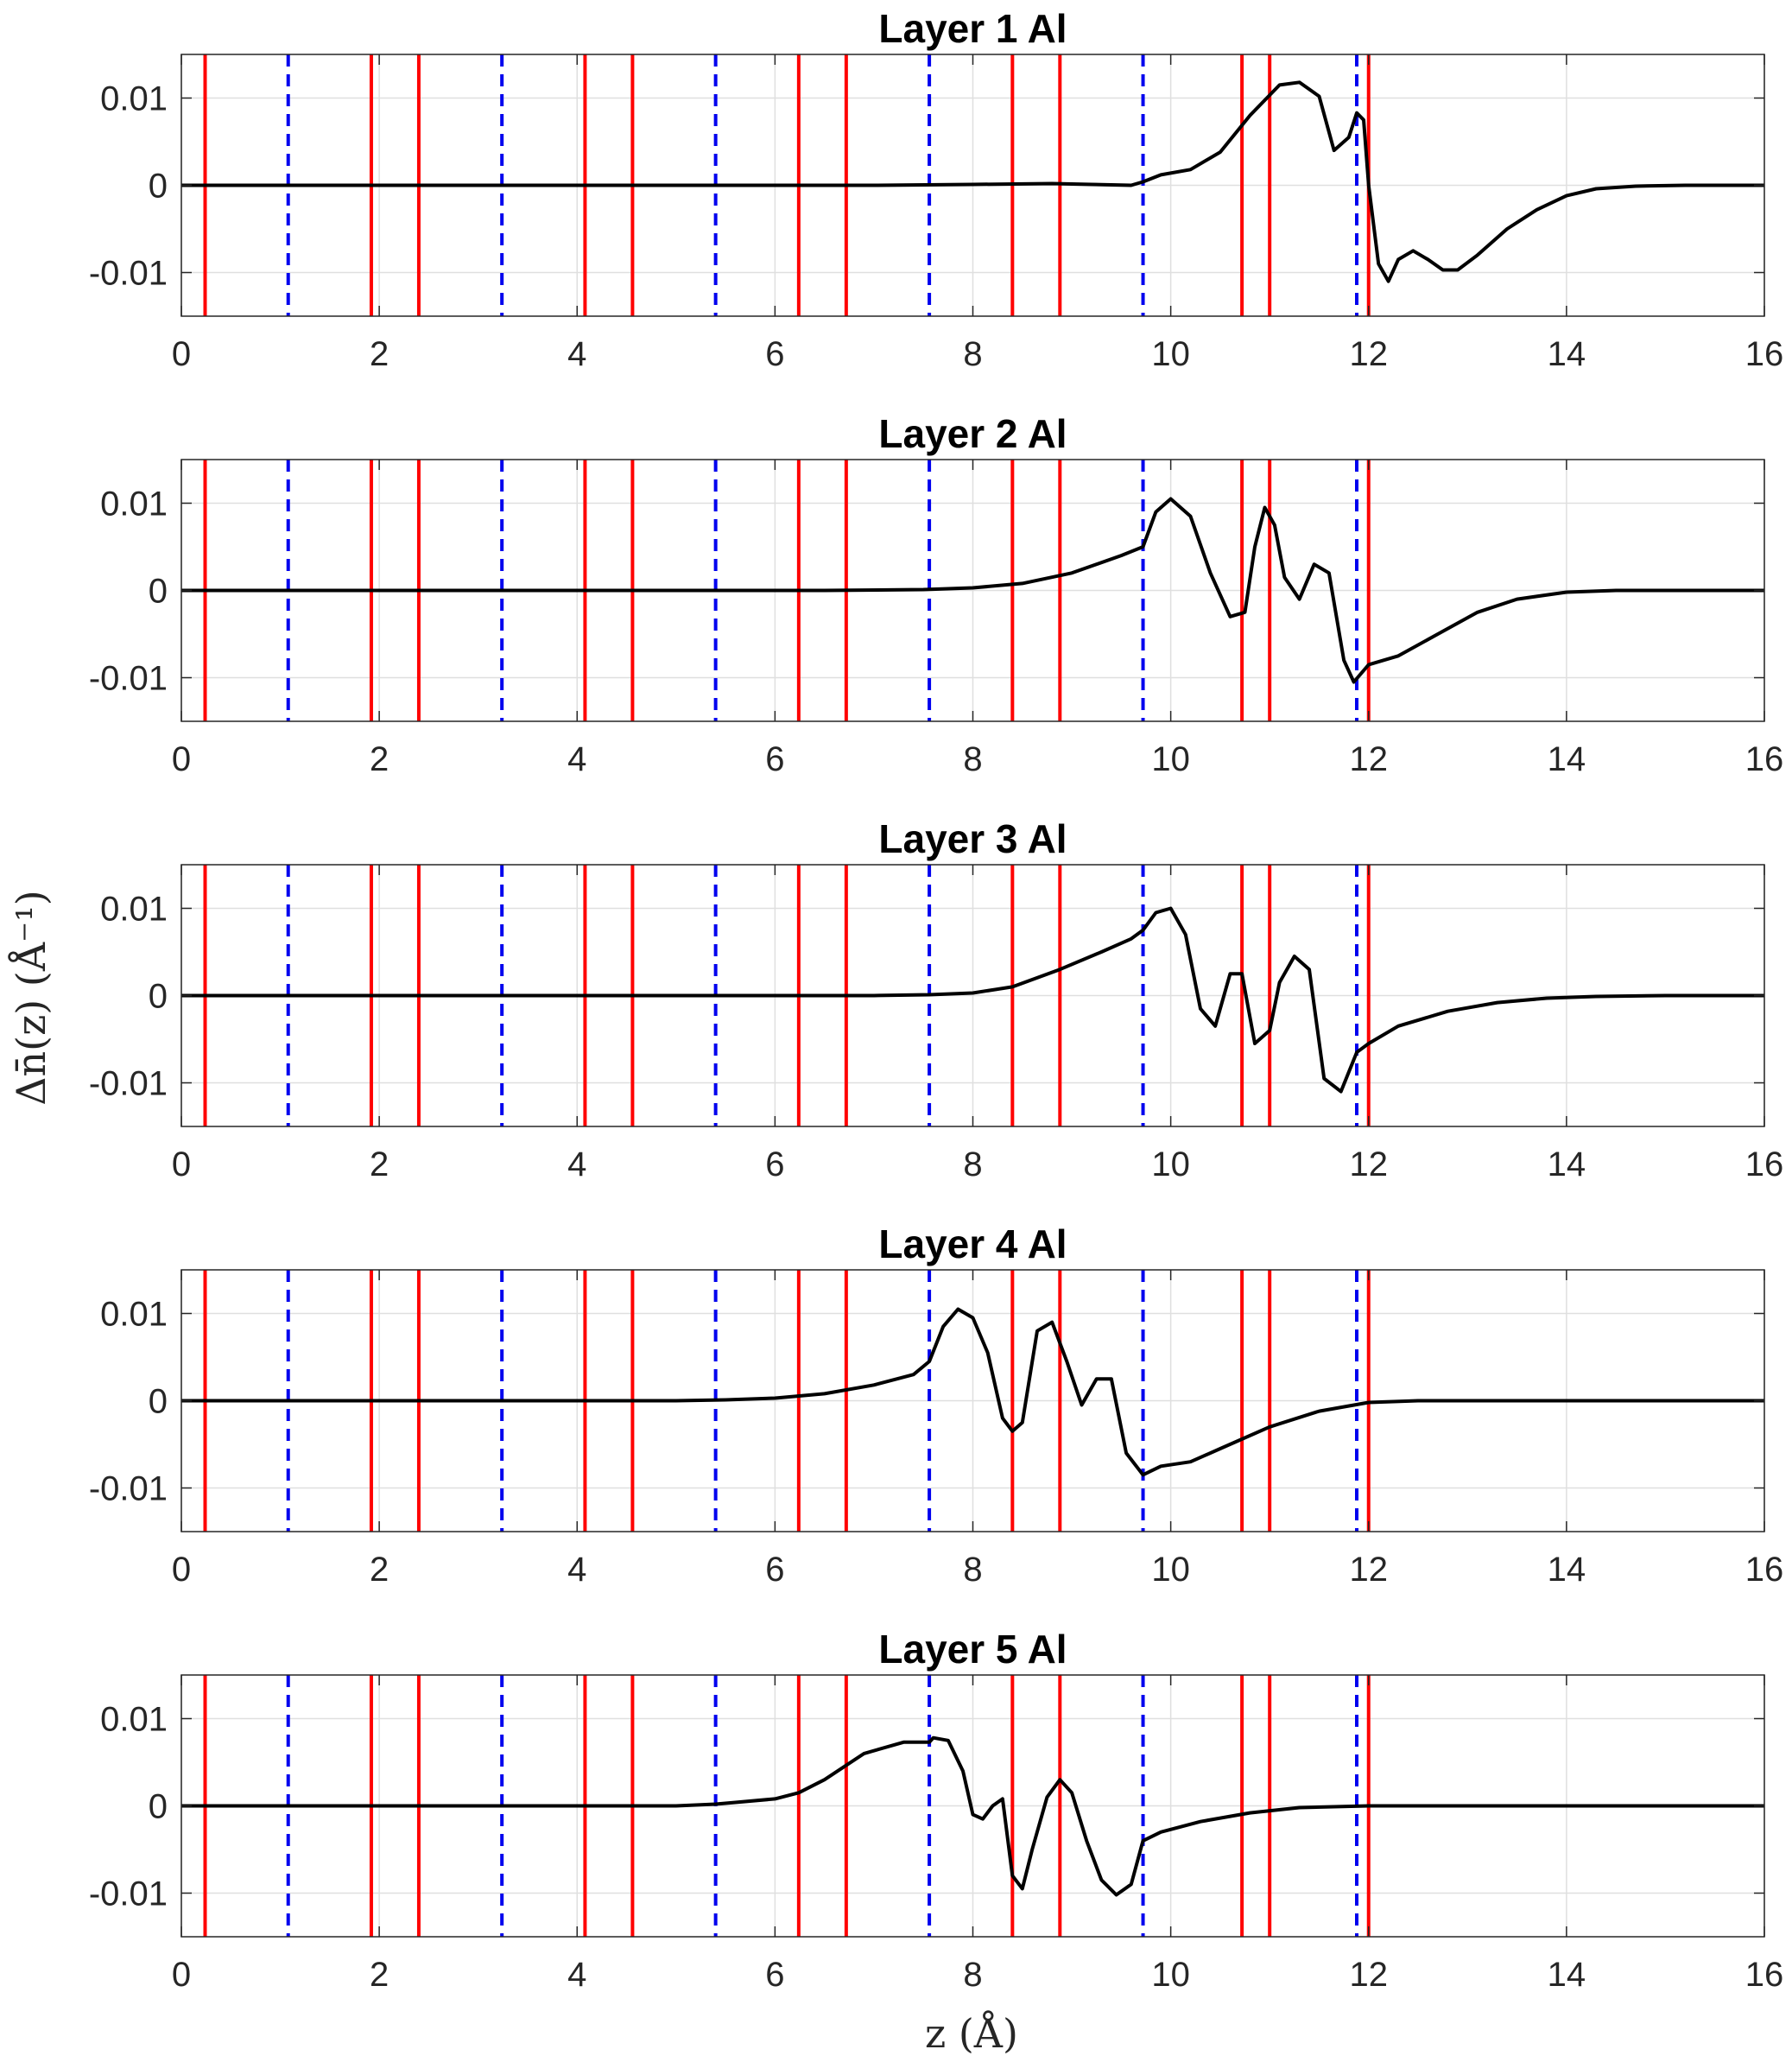 Image resolution: width=1792 pixels, height=2062 pixels. What do you see at coordinates (31, 997) in the screenshot?
I see `y-axis-label: Δn̄(z) (Å⁻¹)` at bounding box center [31, 997].